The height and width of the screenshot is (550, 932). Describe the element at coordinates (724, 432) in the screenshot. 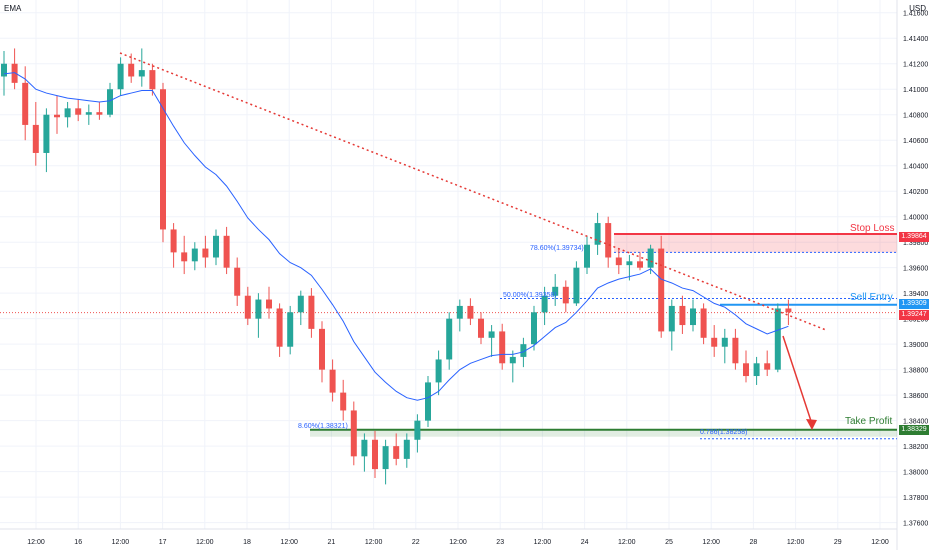

I see `fib-786b-label: 0.786(1.38258)` at that location.